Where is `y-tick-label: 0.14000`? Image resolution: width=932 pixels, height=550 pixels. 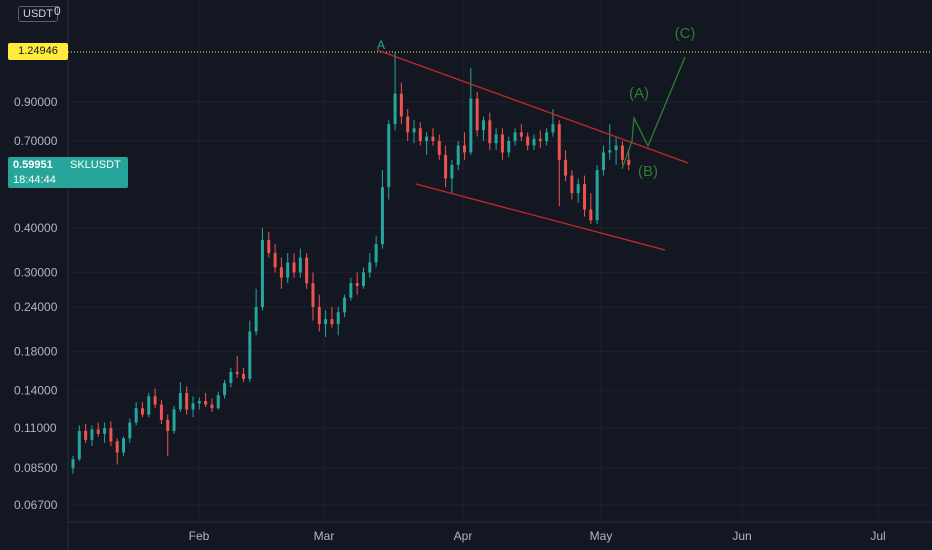
y-tick-label: 0.14000 is located at coordinates (36, 391).